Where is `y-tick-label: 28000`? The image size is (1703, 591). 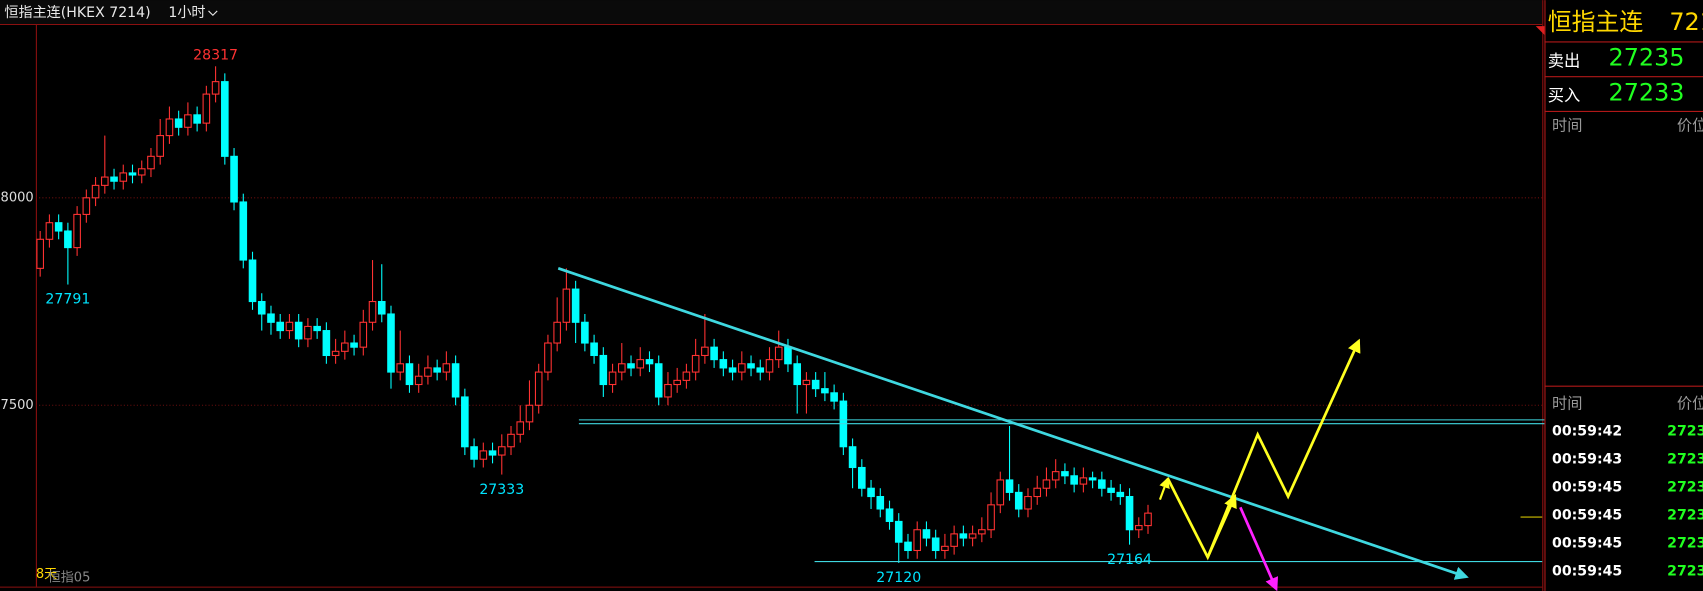
y-tick-label: 28000 is located at coordinates (17, 197).